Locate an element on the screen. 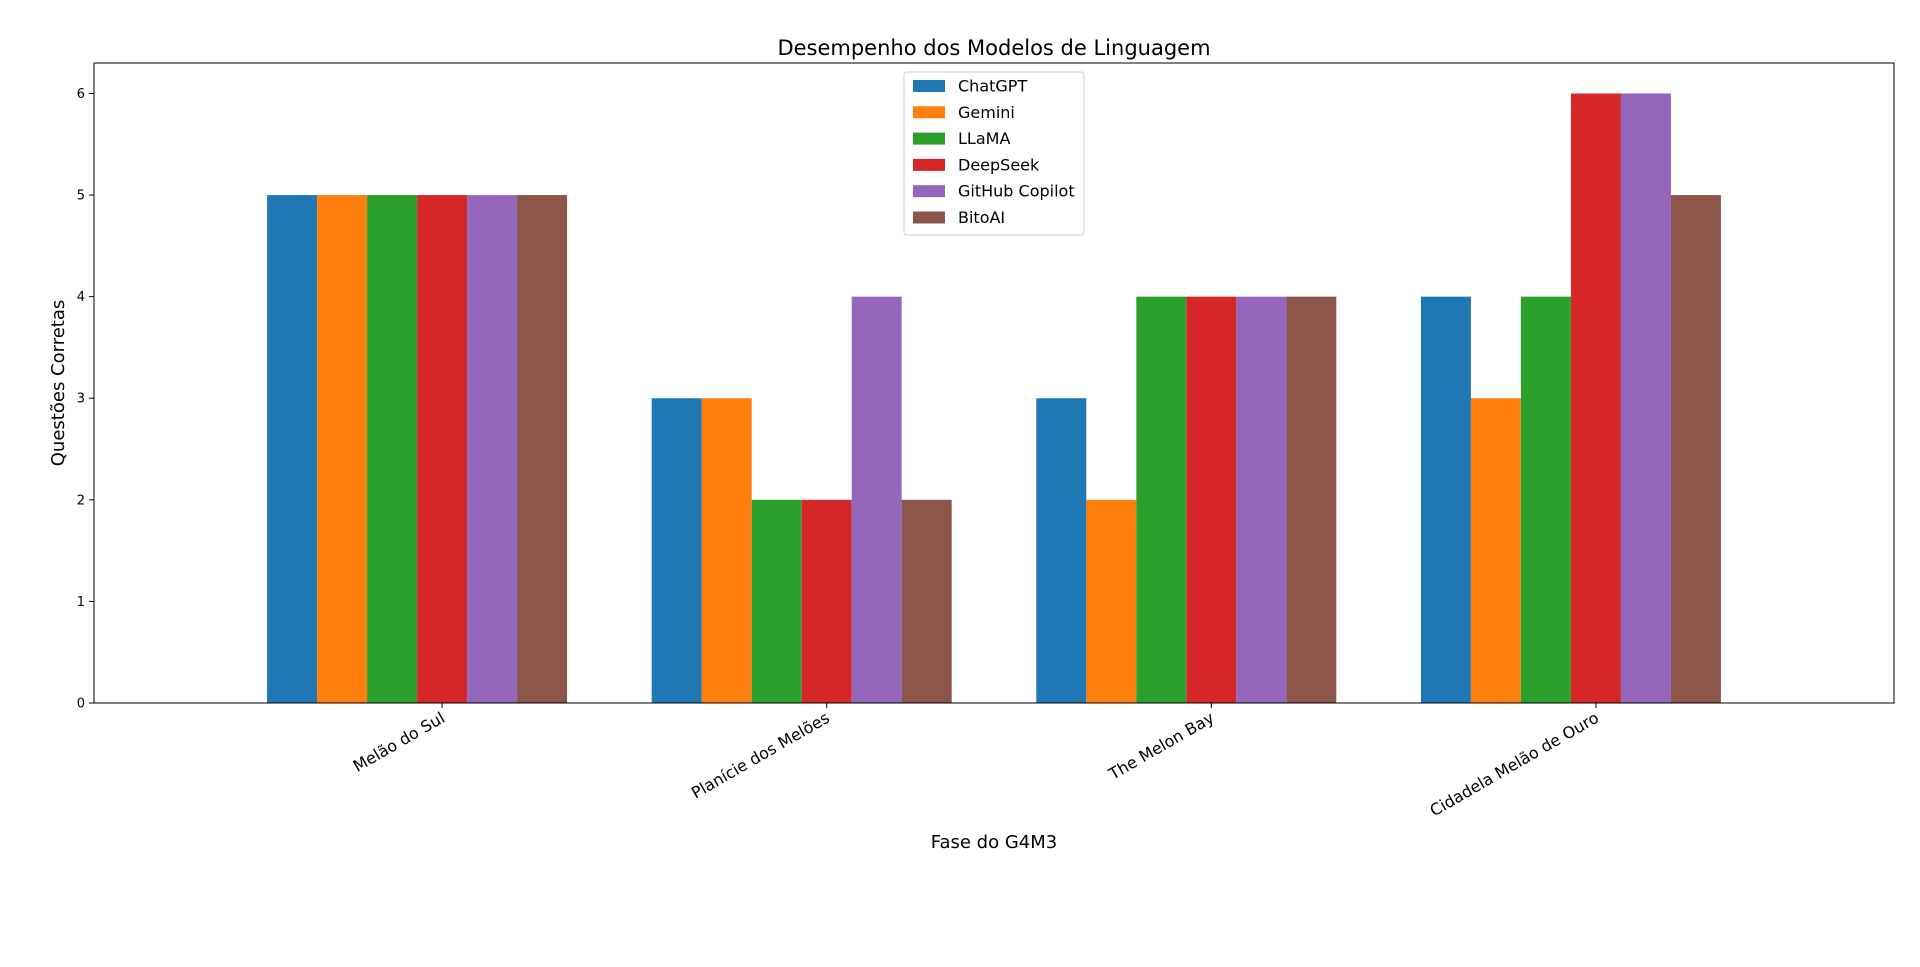 The image size is (1920, 967). y-tick-label: 4 is located at coordinates (81, 297).